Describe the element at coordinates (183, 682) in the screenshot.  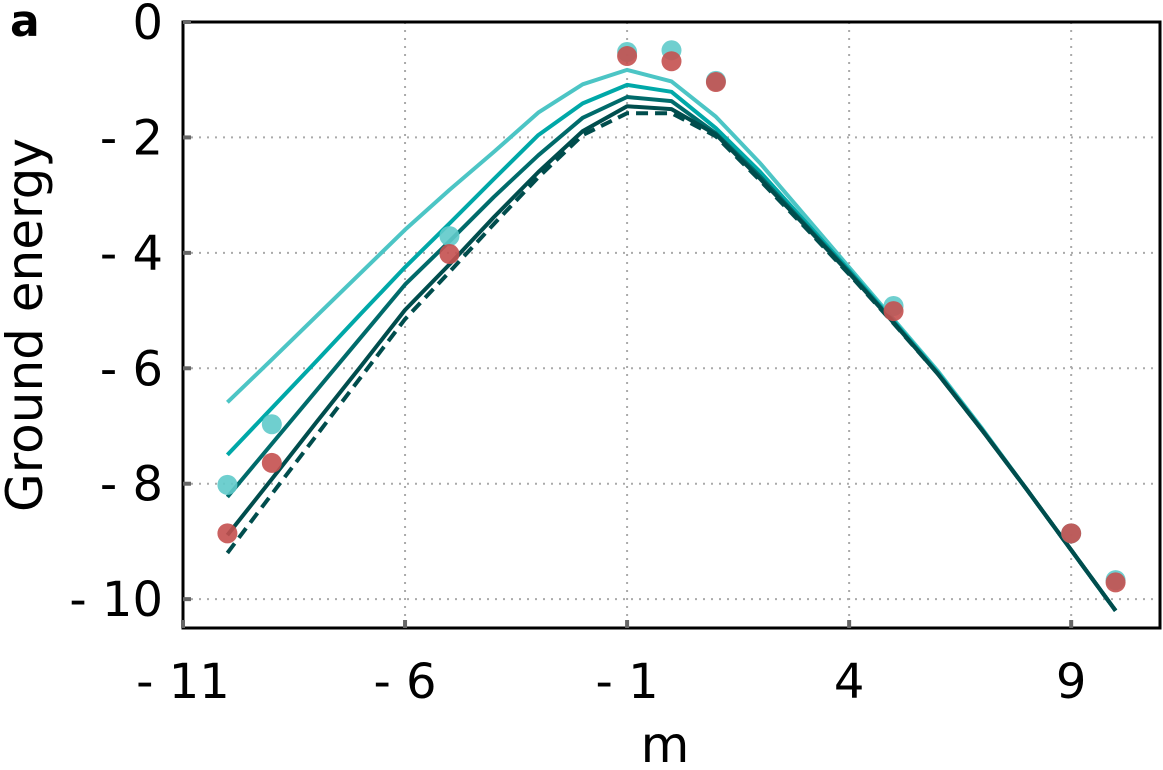
I see `x-tick-label: - 11` at that location.